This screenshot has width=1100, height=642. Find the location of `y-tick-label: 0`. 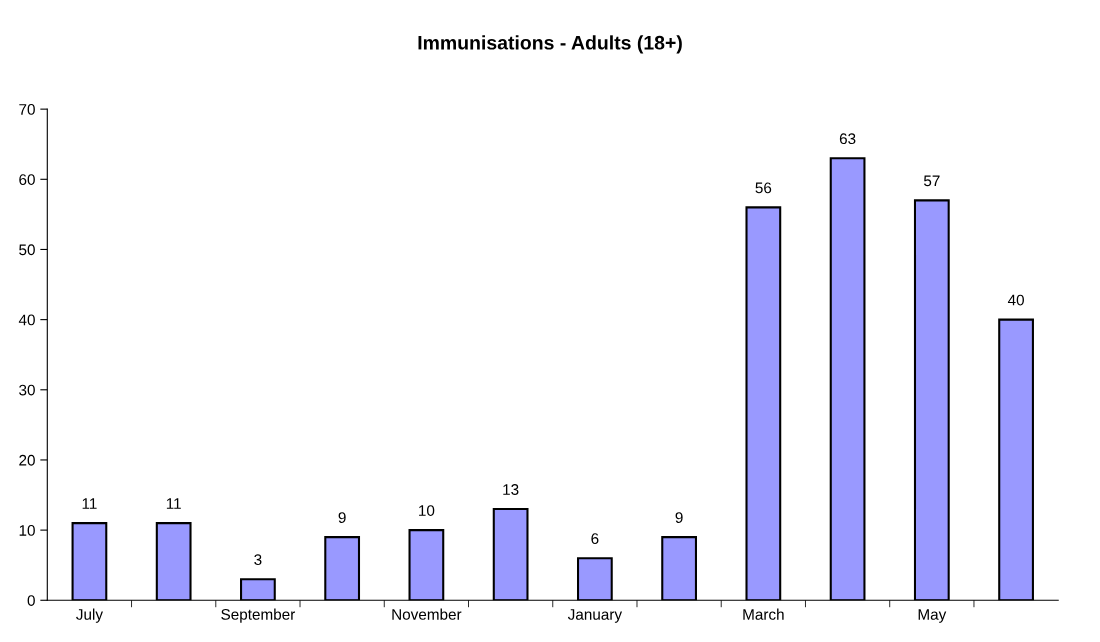

y-tick-label: 0 is located at coordinates (31, 600).